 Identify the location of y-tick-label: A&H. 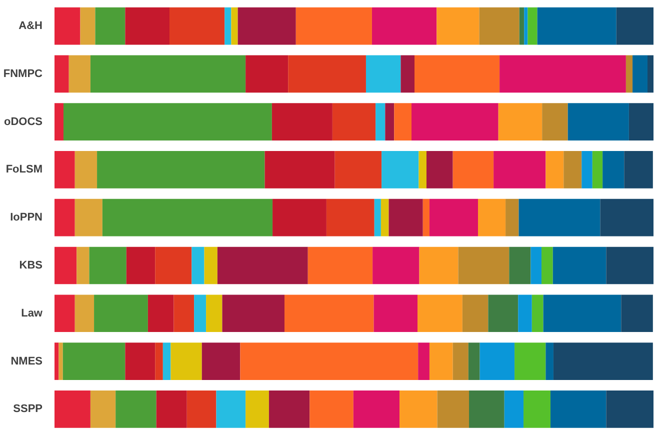
(30, 26).